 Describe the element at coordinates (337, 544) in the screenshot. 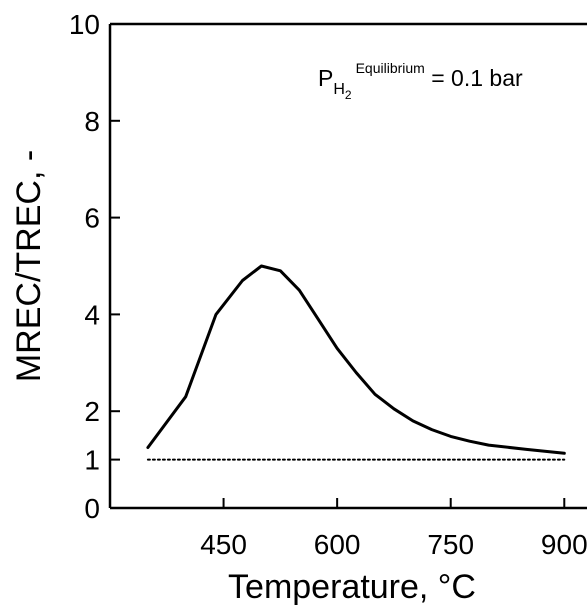

I see `x-tick-label: 600` at that location.